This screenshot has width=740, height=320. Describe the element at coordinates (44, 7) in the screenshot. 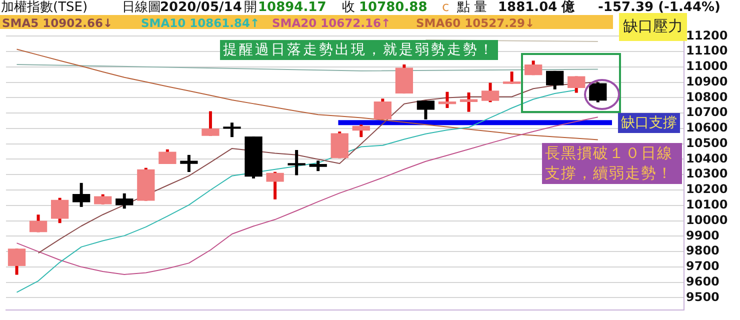

I see `chart-title: 加權指數(TSE)` at that location.